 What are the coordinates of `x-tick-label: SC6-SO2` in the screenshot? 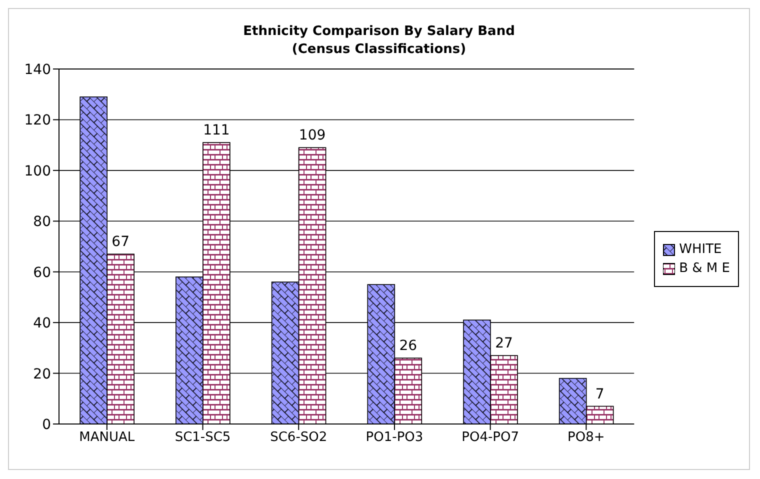 It's located at (299, 438).